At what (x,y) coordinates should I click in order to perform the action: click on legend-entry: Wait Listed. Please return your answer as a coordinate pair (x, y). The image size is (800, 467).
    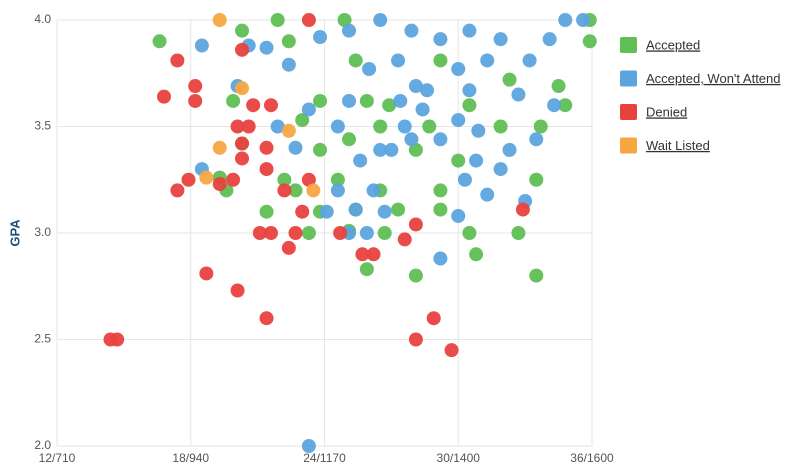
    Looking at the image, I should click on (678, 145).